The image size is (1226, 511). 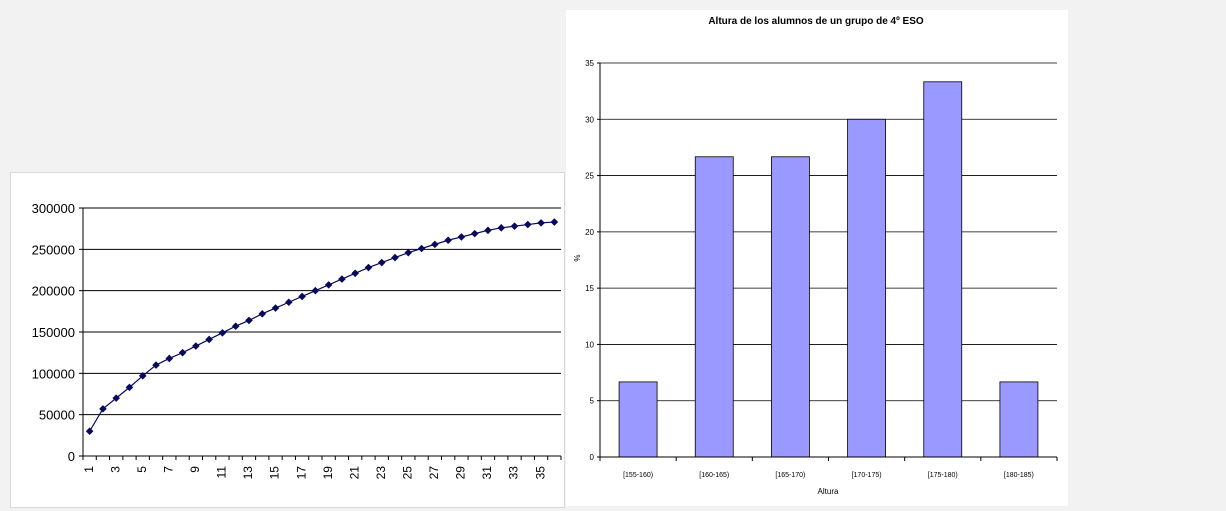 What do you see at coordinates (589, 63) in the screenshot?
I see `y-tick-label: 35` at bounding box center [589, 63].